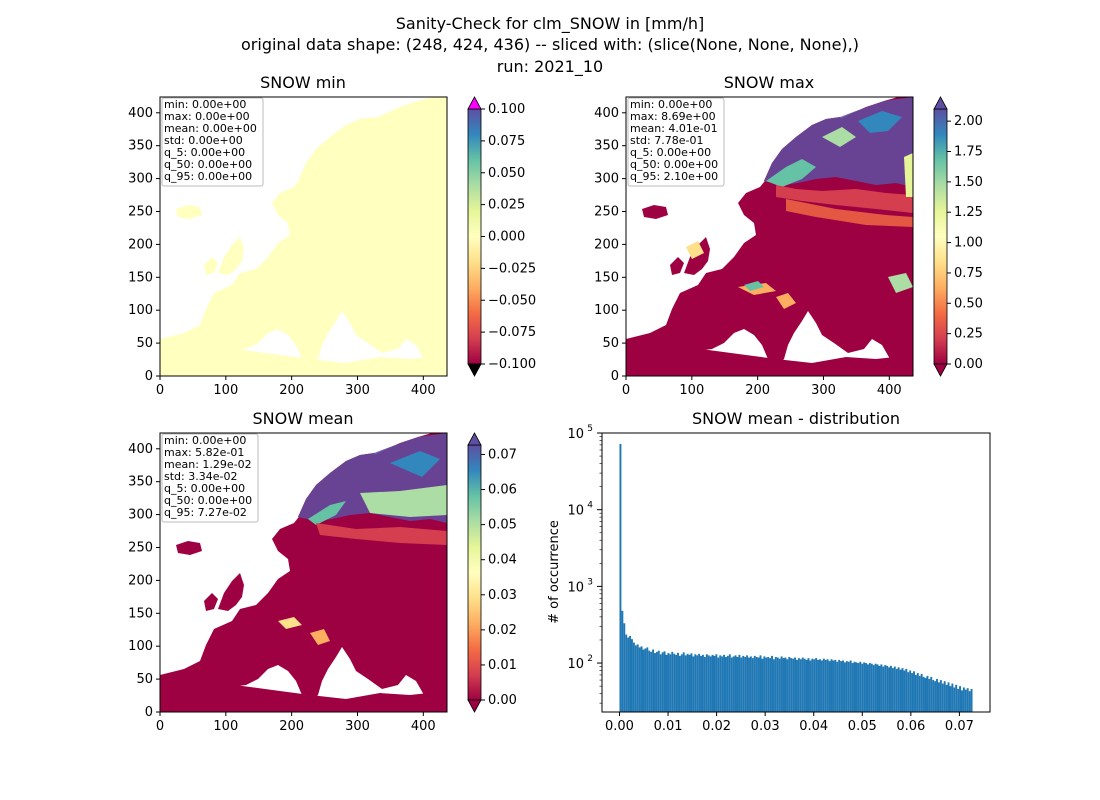  Describe the element at coordinates (765, 726) in the screenshot. I see `x-tick-label: 0.03` at that location.